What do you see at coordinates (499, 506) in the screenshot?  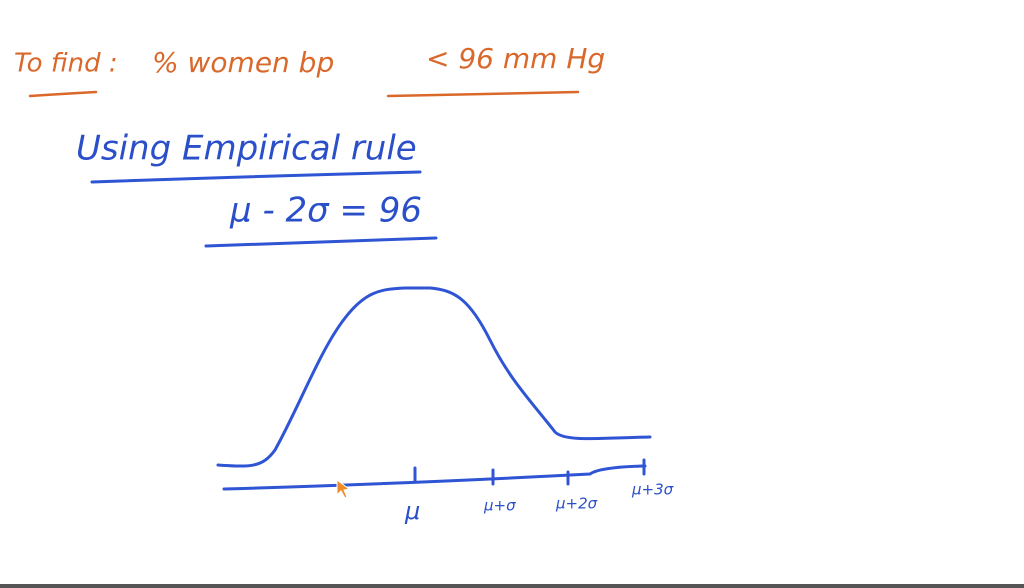 I see `axis-label: μ+σ` at bounding box center [499, 506].